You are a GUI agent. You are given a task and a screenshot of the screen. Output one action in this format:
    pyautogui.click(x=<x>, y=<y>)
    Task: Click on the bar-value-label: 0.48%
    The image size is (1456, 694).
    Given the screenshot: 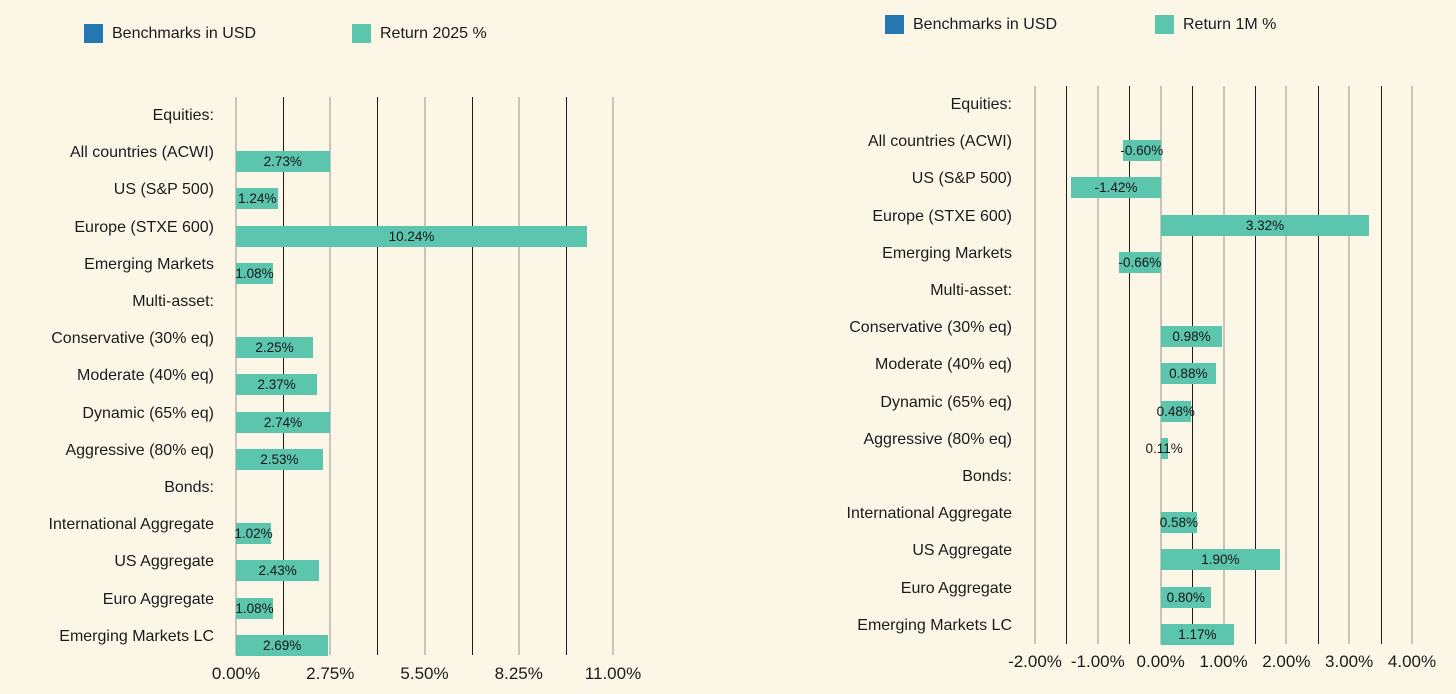 What is the action you would take?
    pyautogui.click(x=1175, y=411)
    